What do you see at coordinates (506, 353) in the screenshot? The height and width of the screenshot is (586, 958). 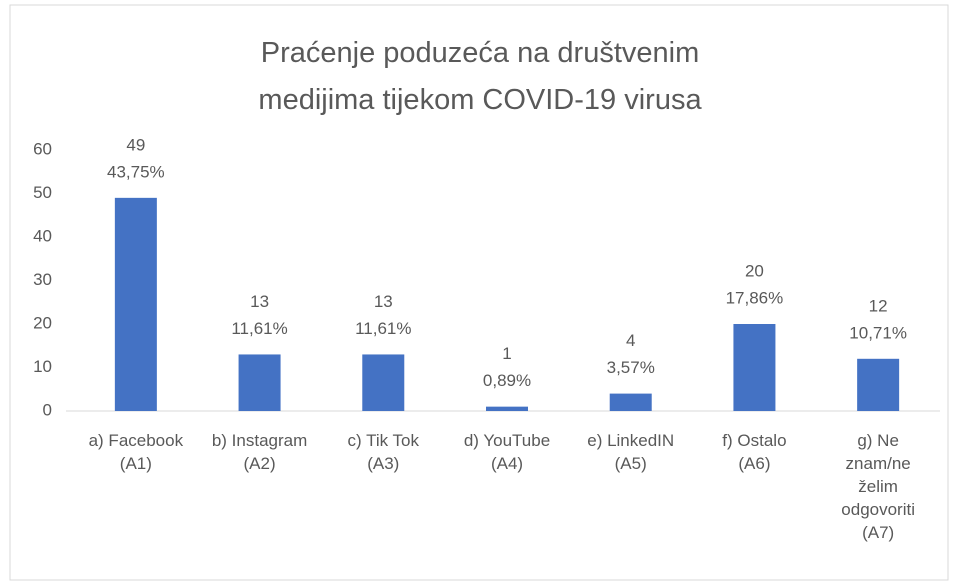 I see `value-label: 1` at bounding box center [506, 353].